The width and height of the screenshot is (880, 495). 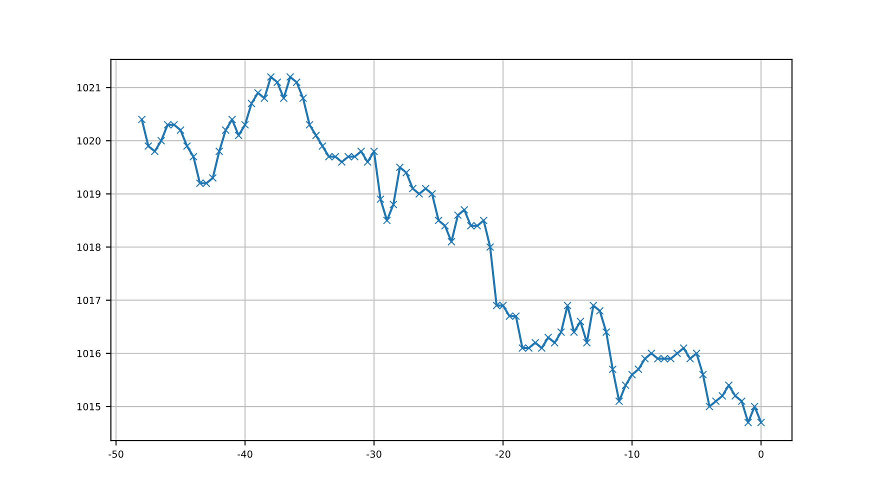 I want to click on x-tick-label: -10, so click(x=632, y=454).